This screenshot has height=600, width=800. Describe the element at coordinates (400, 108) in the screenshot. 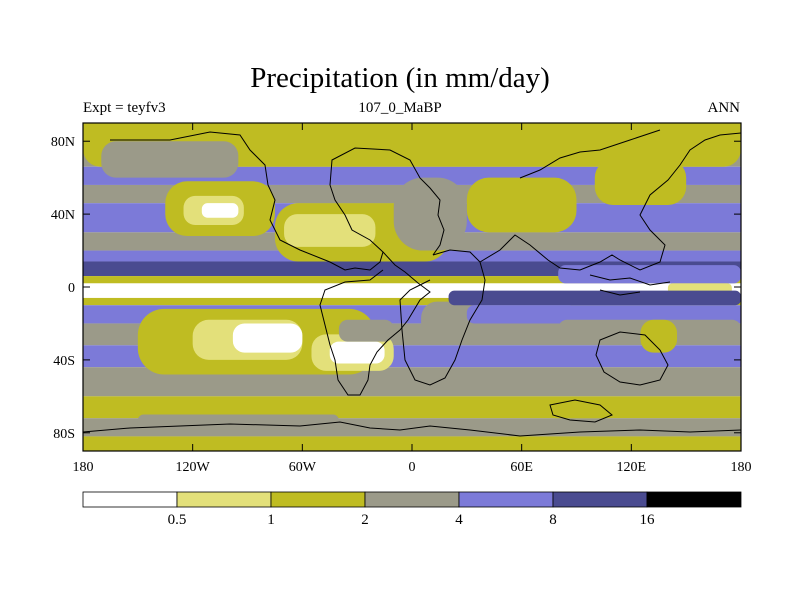

I see `time-period-label: 107_0_MaBP` at that location.